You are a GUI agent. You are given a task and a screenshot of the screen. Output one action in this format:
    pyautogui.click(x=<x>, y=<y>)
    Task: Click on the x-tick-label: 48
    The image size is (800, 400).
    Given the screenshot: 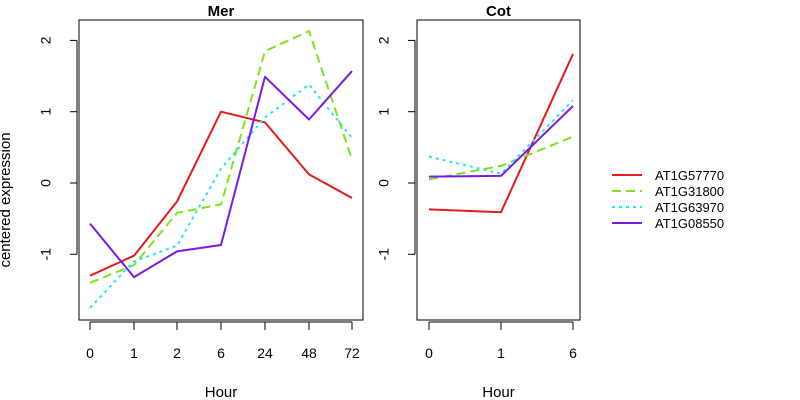 What is the action you would take?
    pyautogui.click(x=309, y=353)
    